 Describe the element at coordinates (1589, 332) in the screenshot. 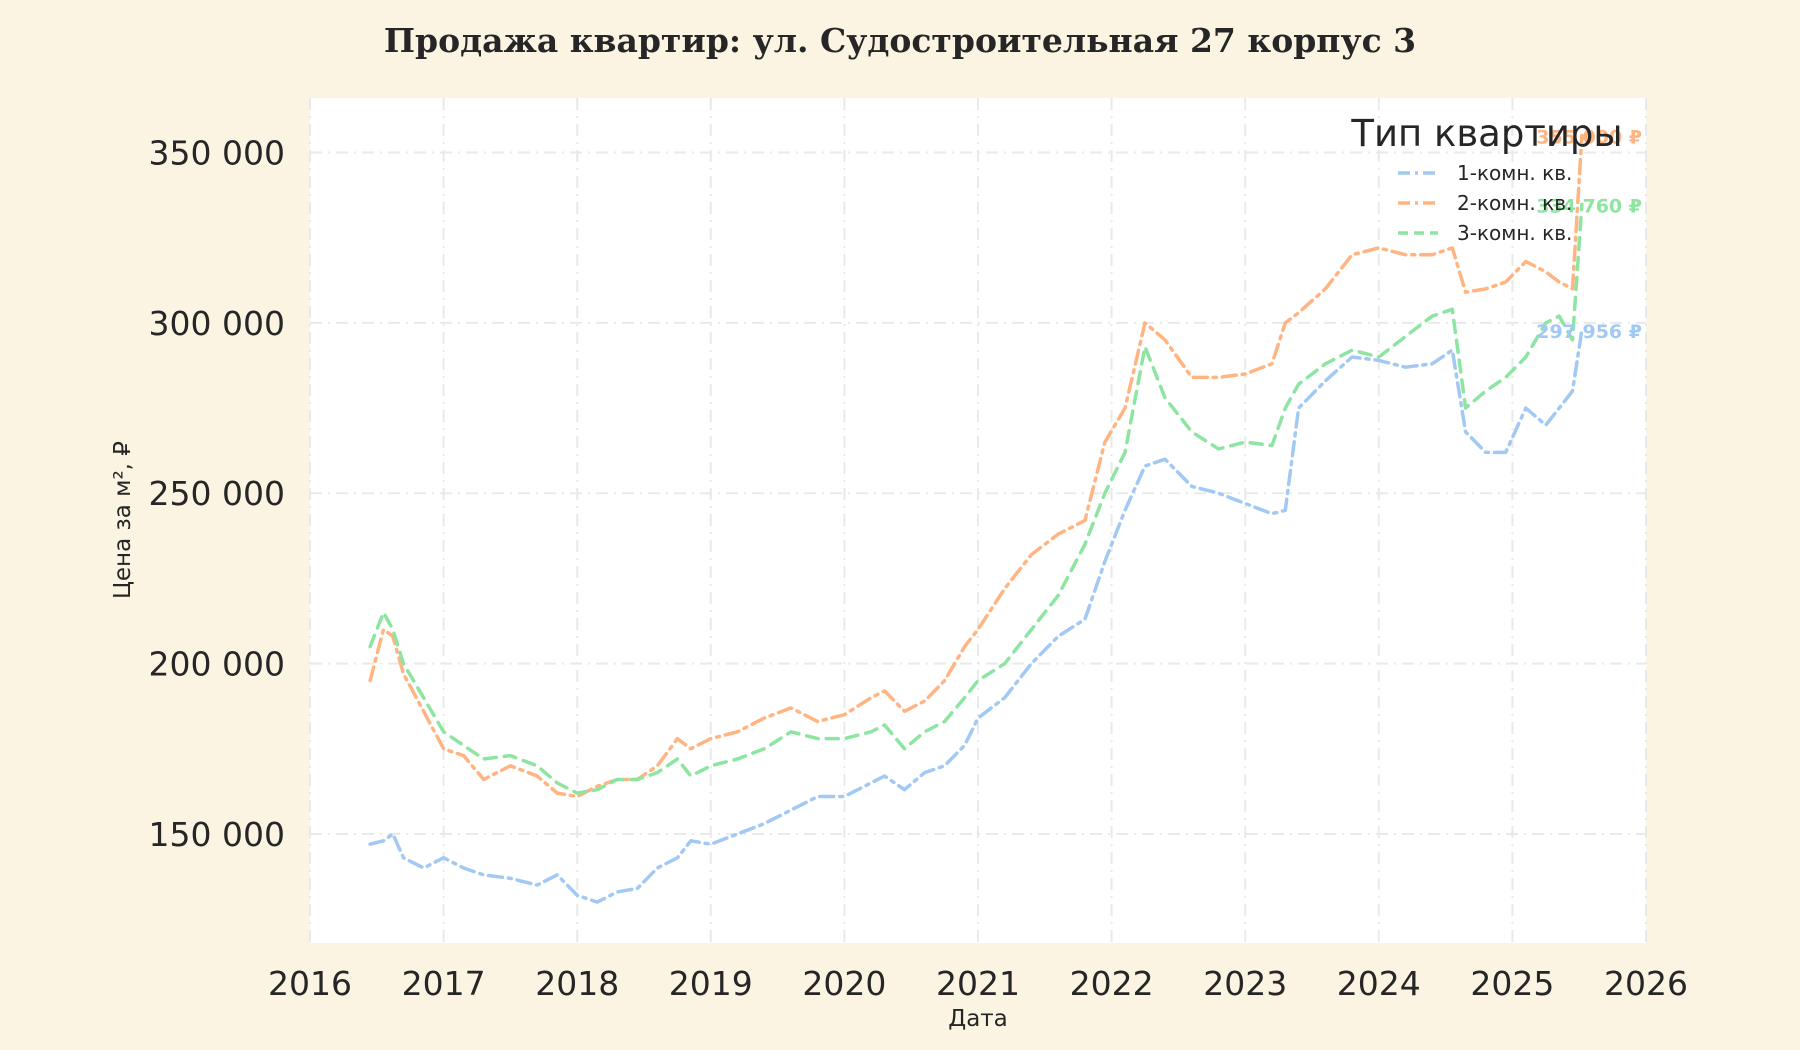

I see `end-label-series-1: 297 956 ₽` at that location.